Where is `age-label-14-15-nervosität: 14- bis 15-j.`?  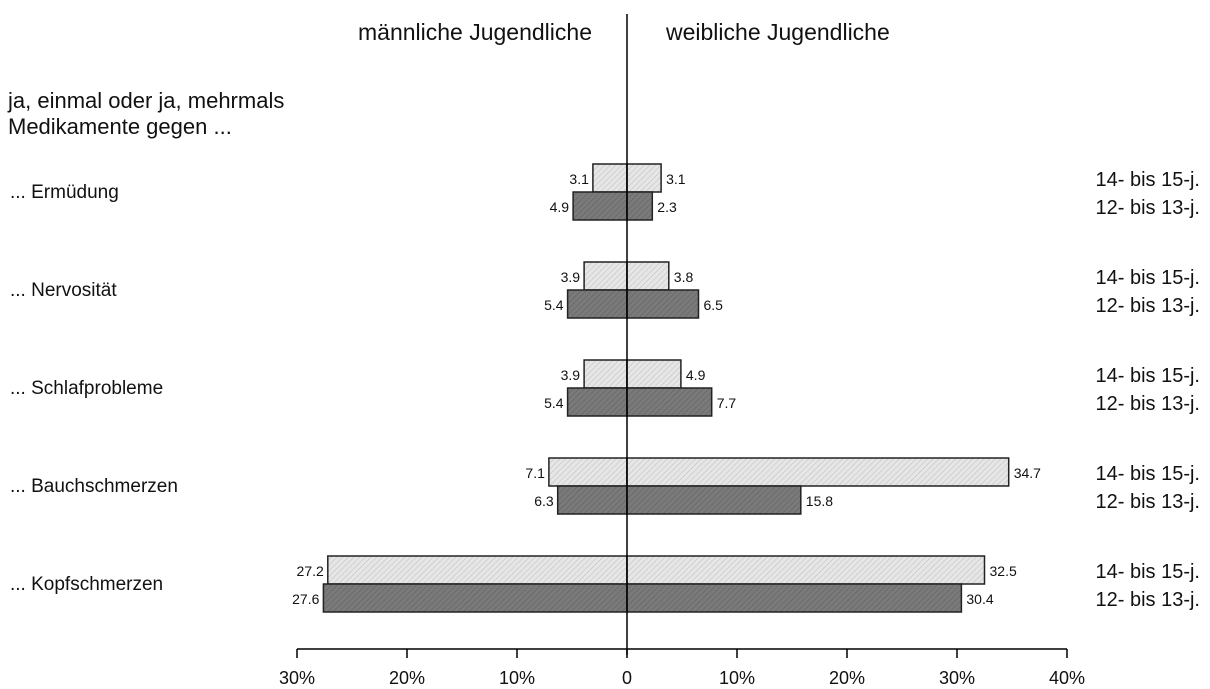 age-label-14-15-nervosität: 14- bis 15-j. is located at coordinates (1148, 278).